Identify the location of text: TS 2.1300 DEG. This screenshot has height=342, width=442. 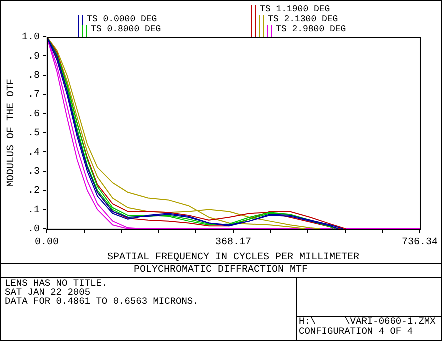
(303, 19).